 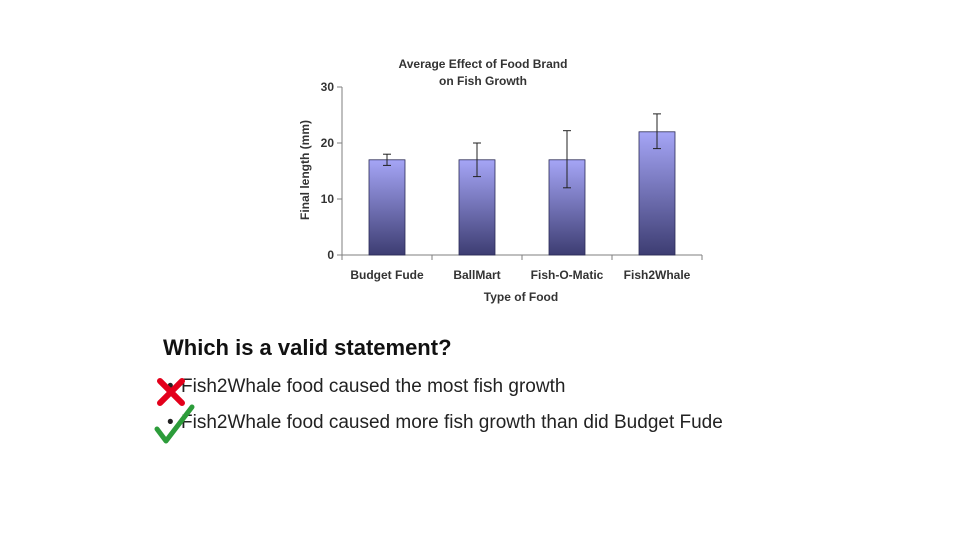 I want to click on y-tick-label: 0, so click(x=330, y=255).